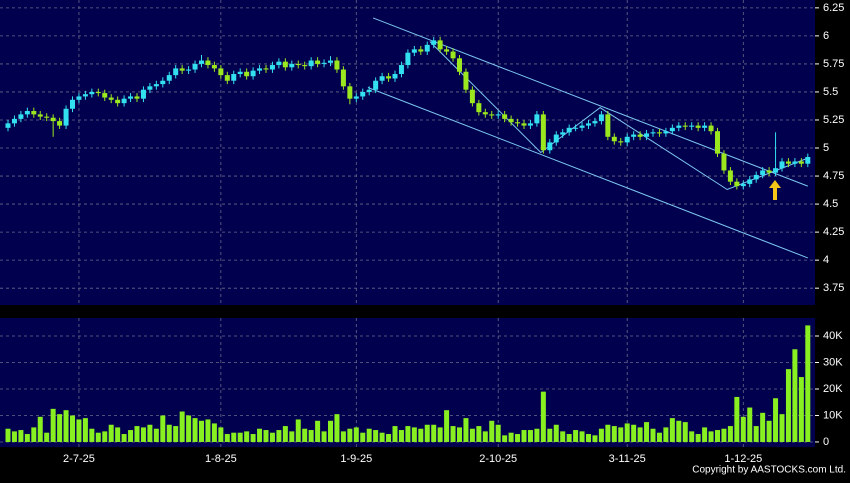  What do you see at coordinates (775, 190) in the screenshot?
I see `signal-arrow` at bounding box center [775, 190].